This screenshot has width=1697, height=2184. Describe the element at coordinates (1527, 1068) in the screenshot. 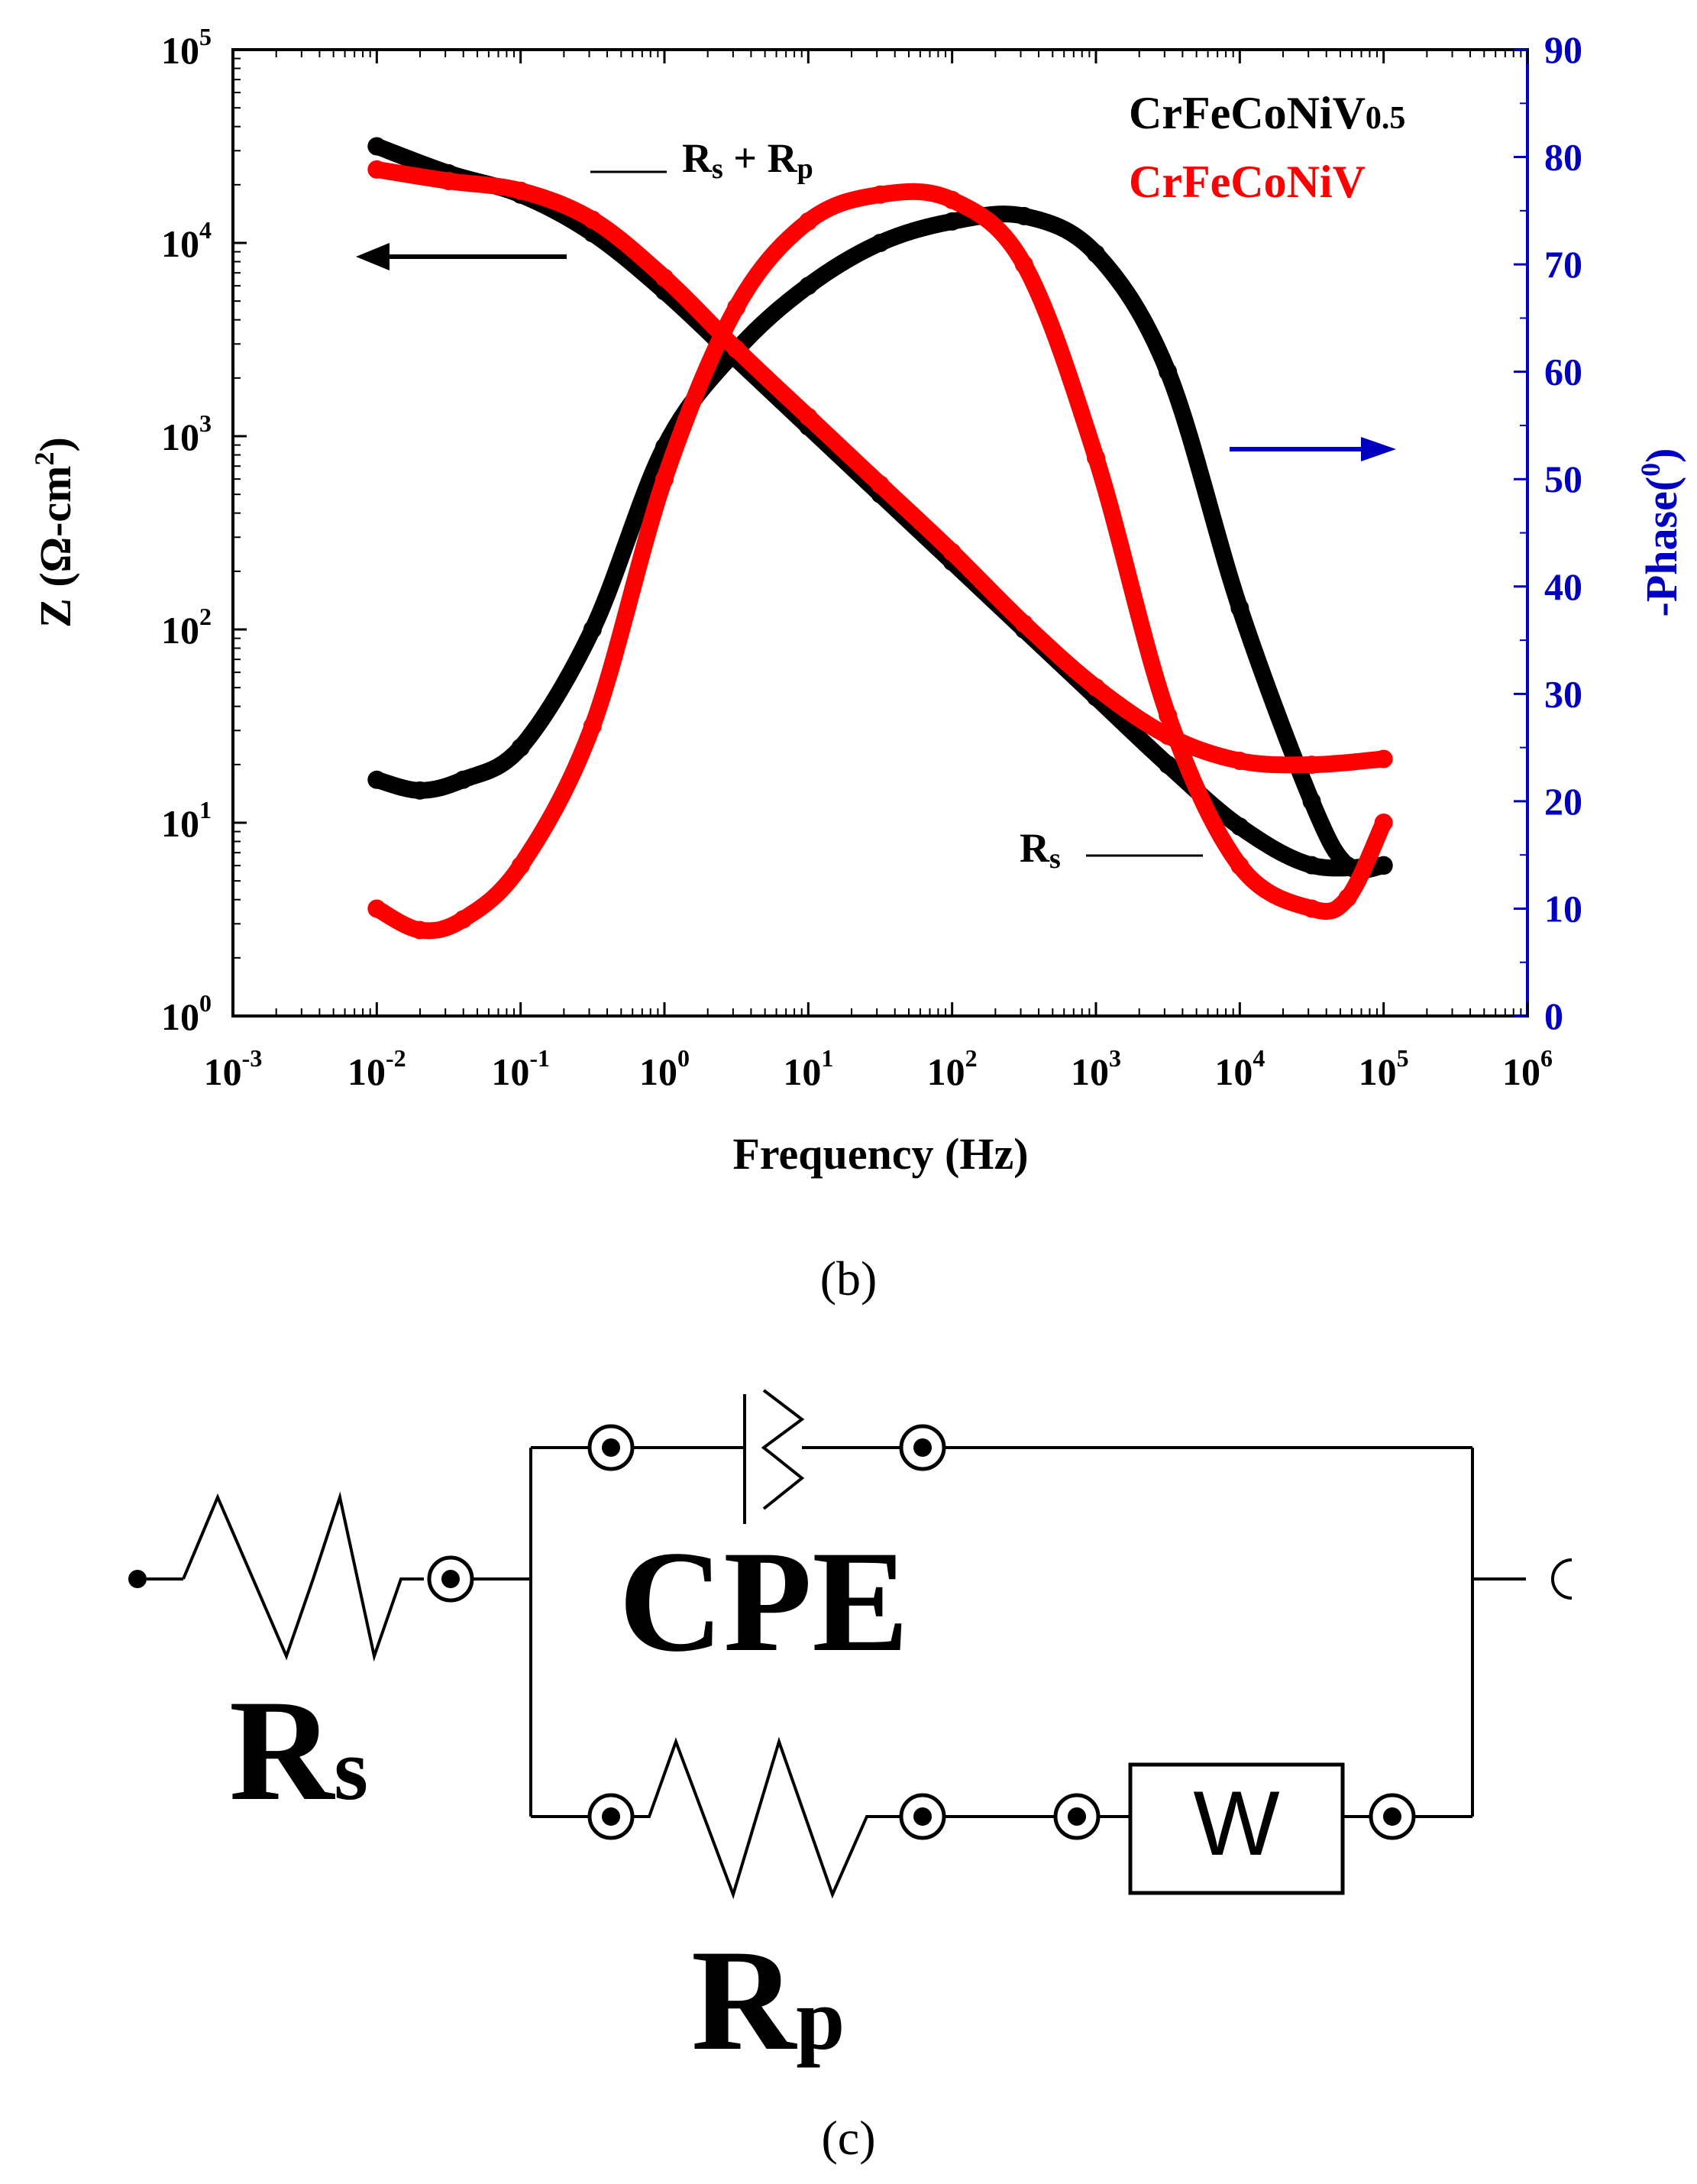

I see `x-tick-label: 10⁶` at that location.